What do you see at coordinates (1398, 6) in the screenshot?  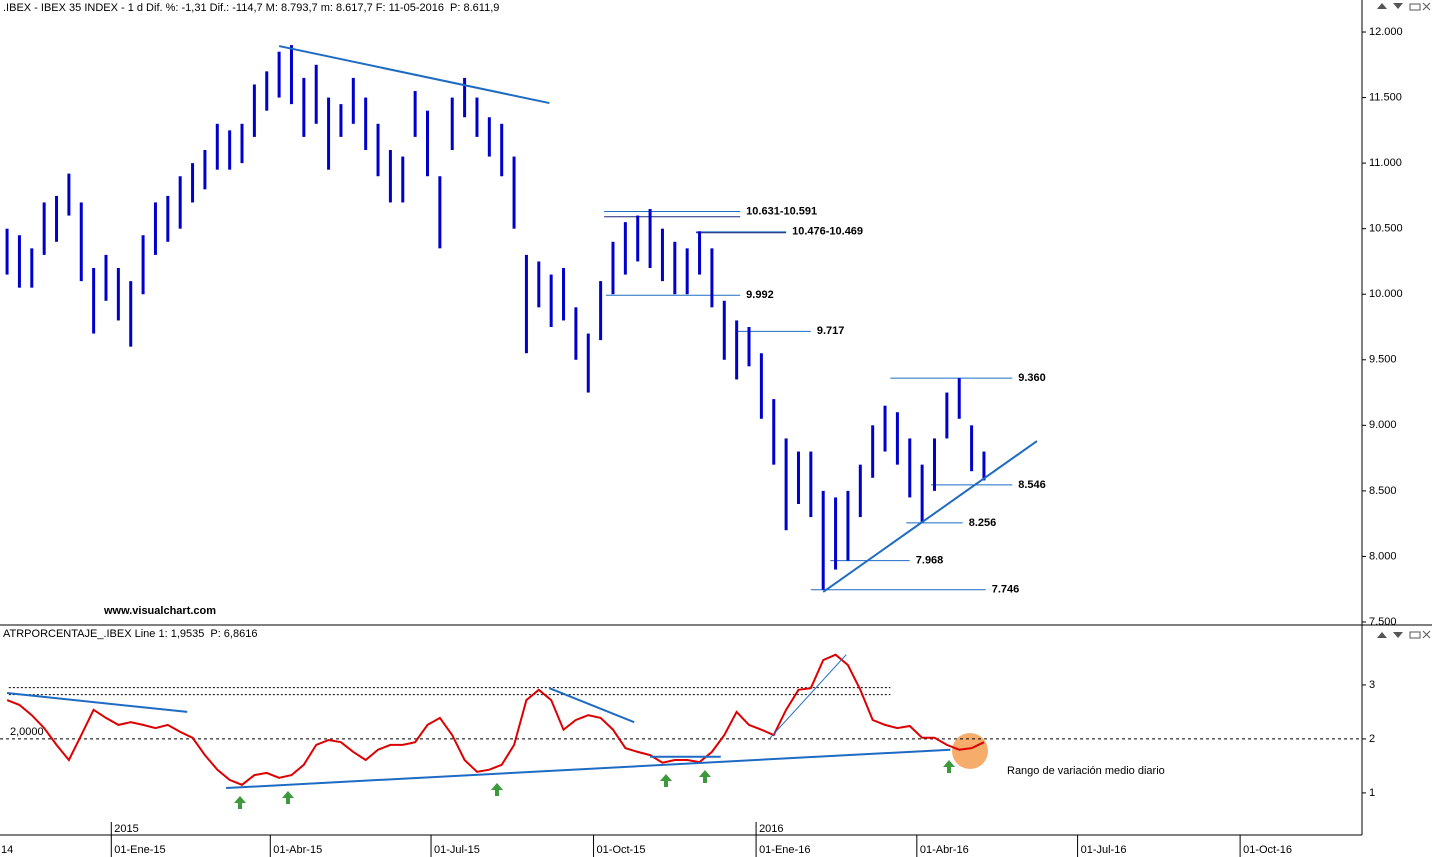 I see `scroll-down` at bounding box center [1398, 6].